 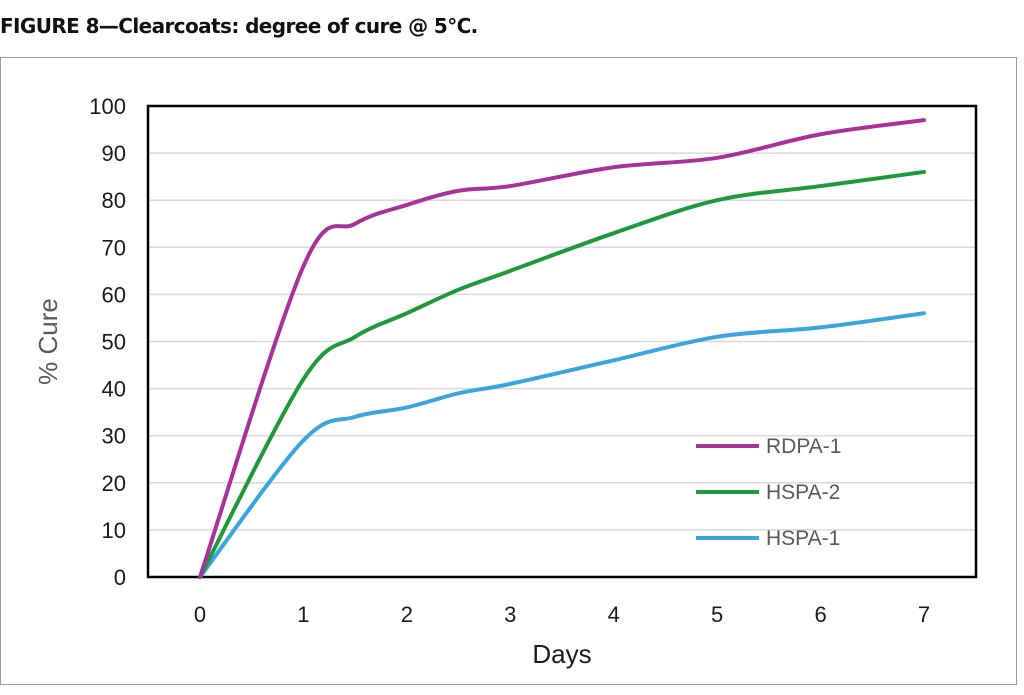 I want to click on y-tick-label-0: 0, so click(x=120, y=577).